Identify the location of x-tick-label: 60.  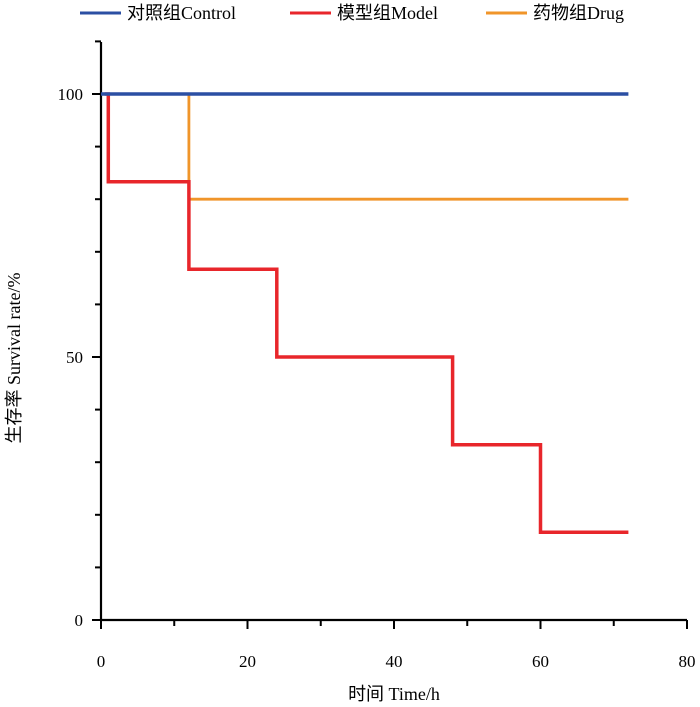
(540, 661).